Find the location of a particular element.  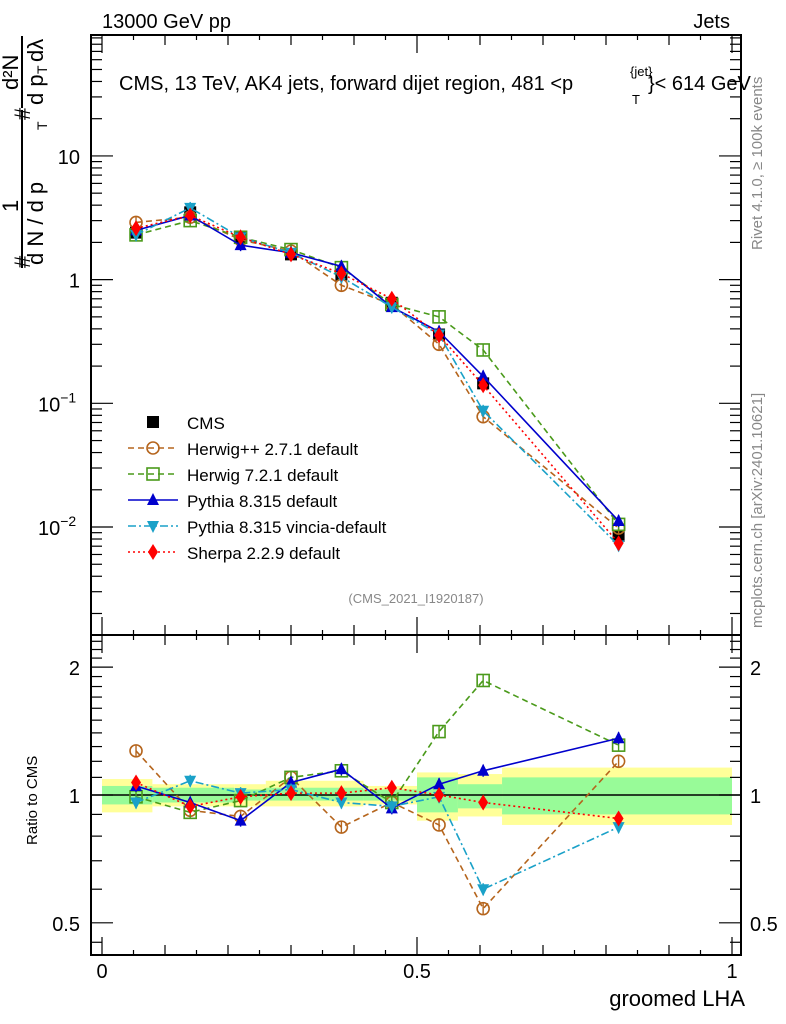

category-label: Jets is located at coordinates (711, 22).